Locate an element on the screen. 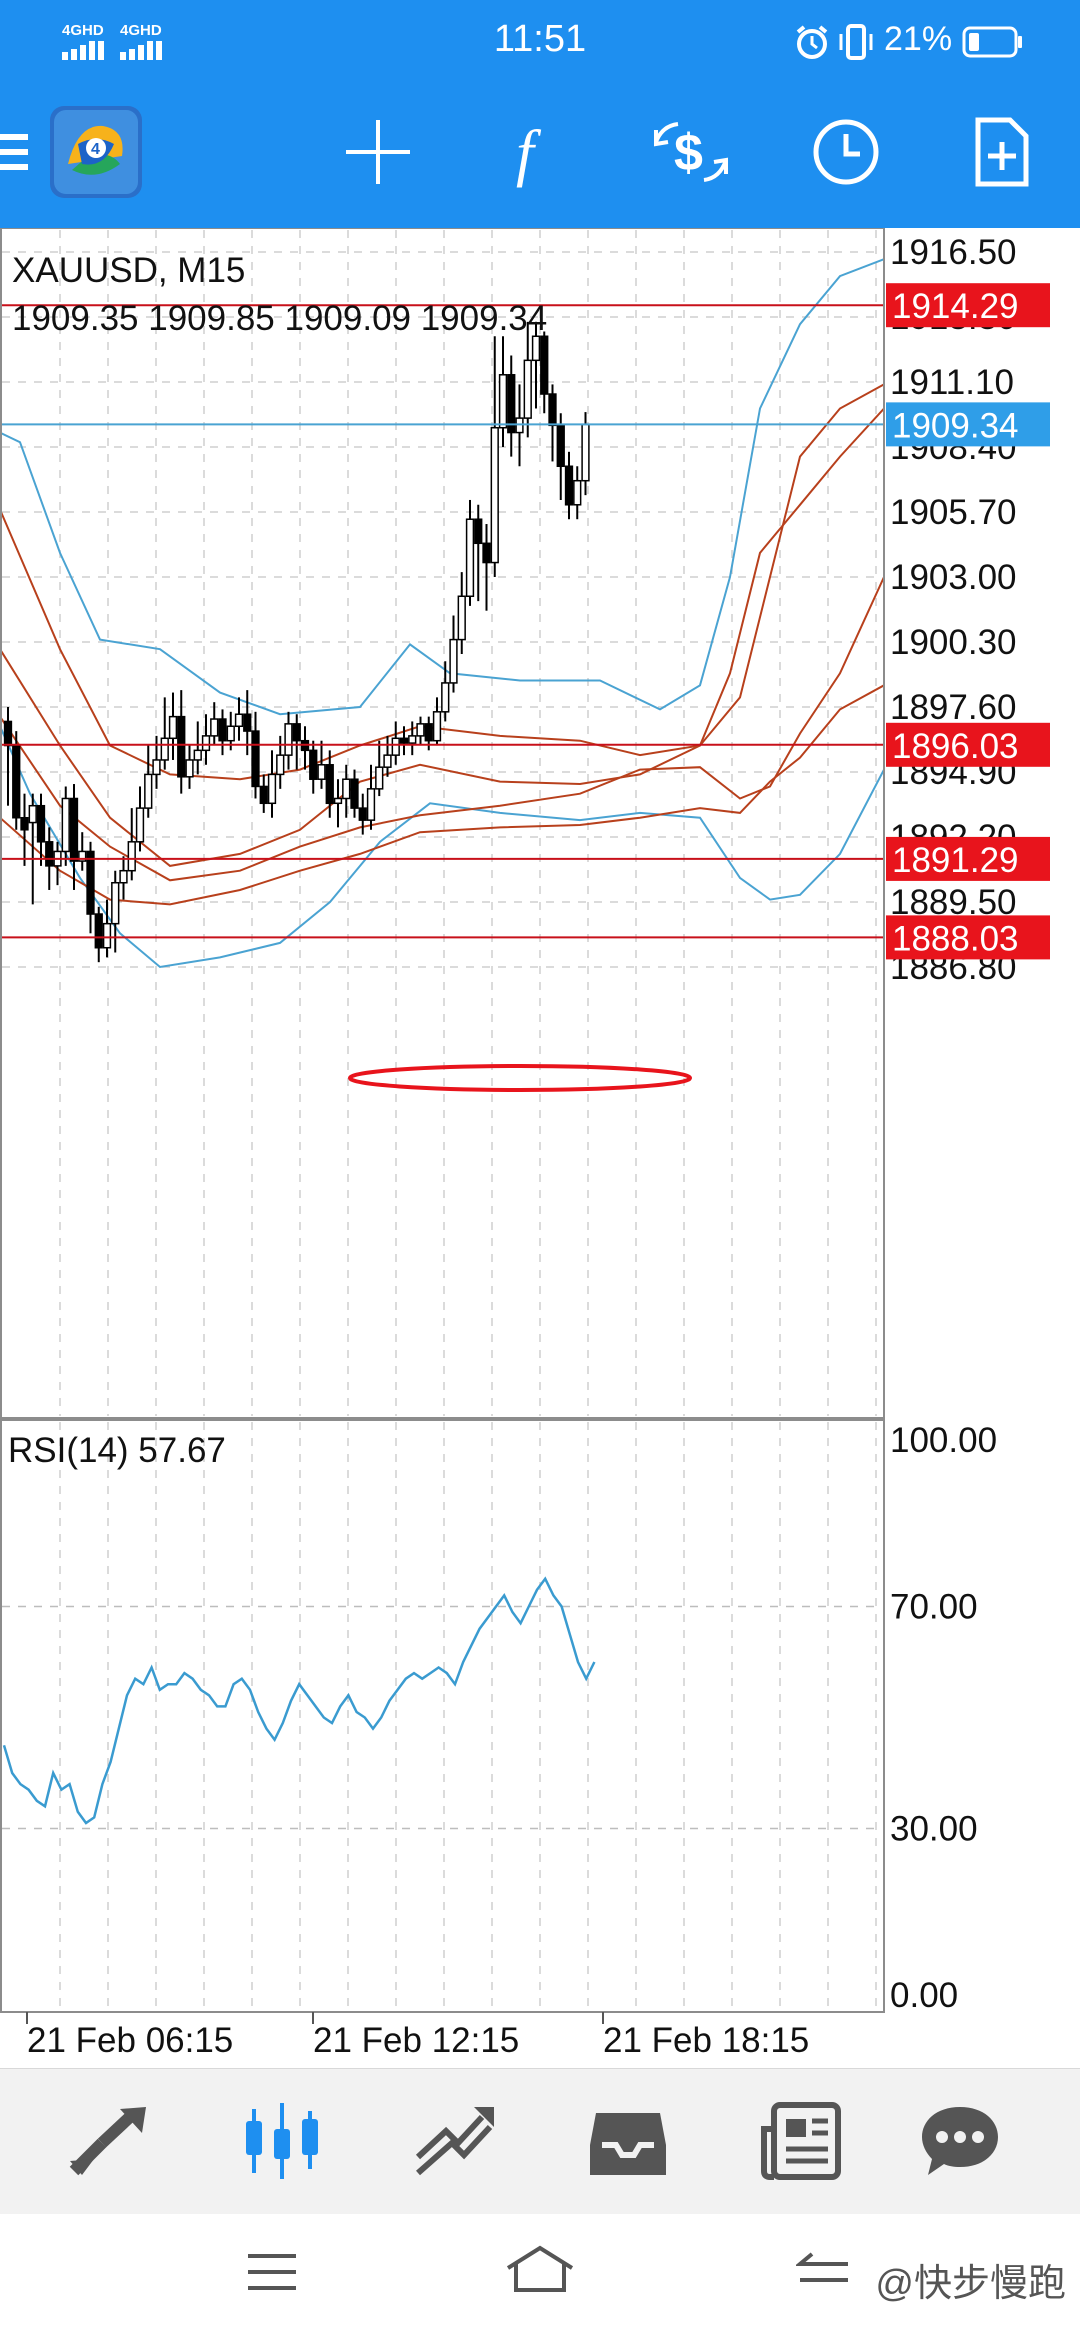 The height and width of the screenshot is (2340, 1080). level-tag-label: 1896.03 is located at coordinates (955, 746).